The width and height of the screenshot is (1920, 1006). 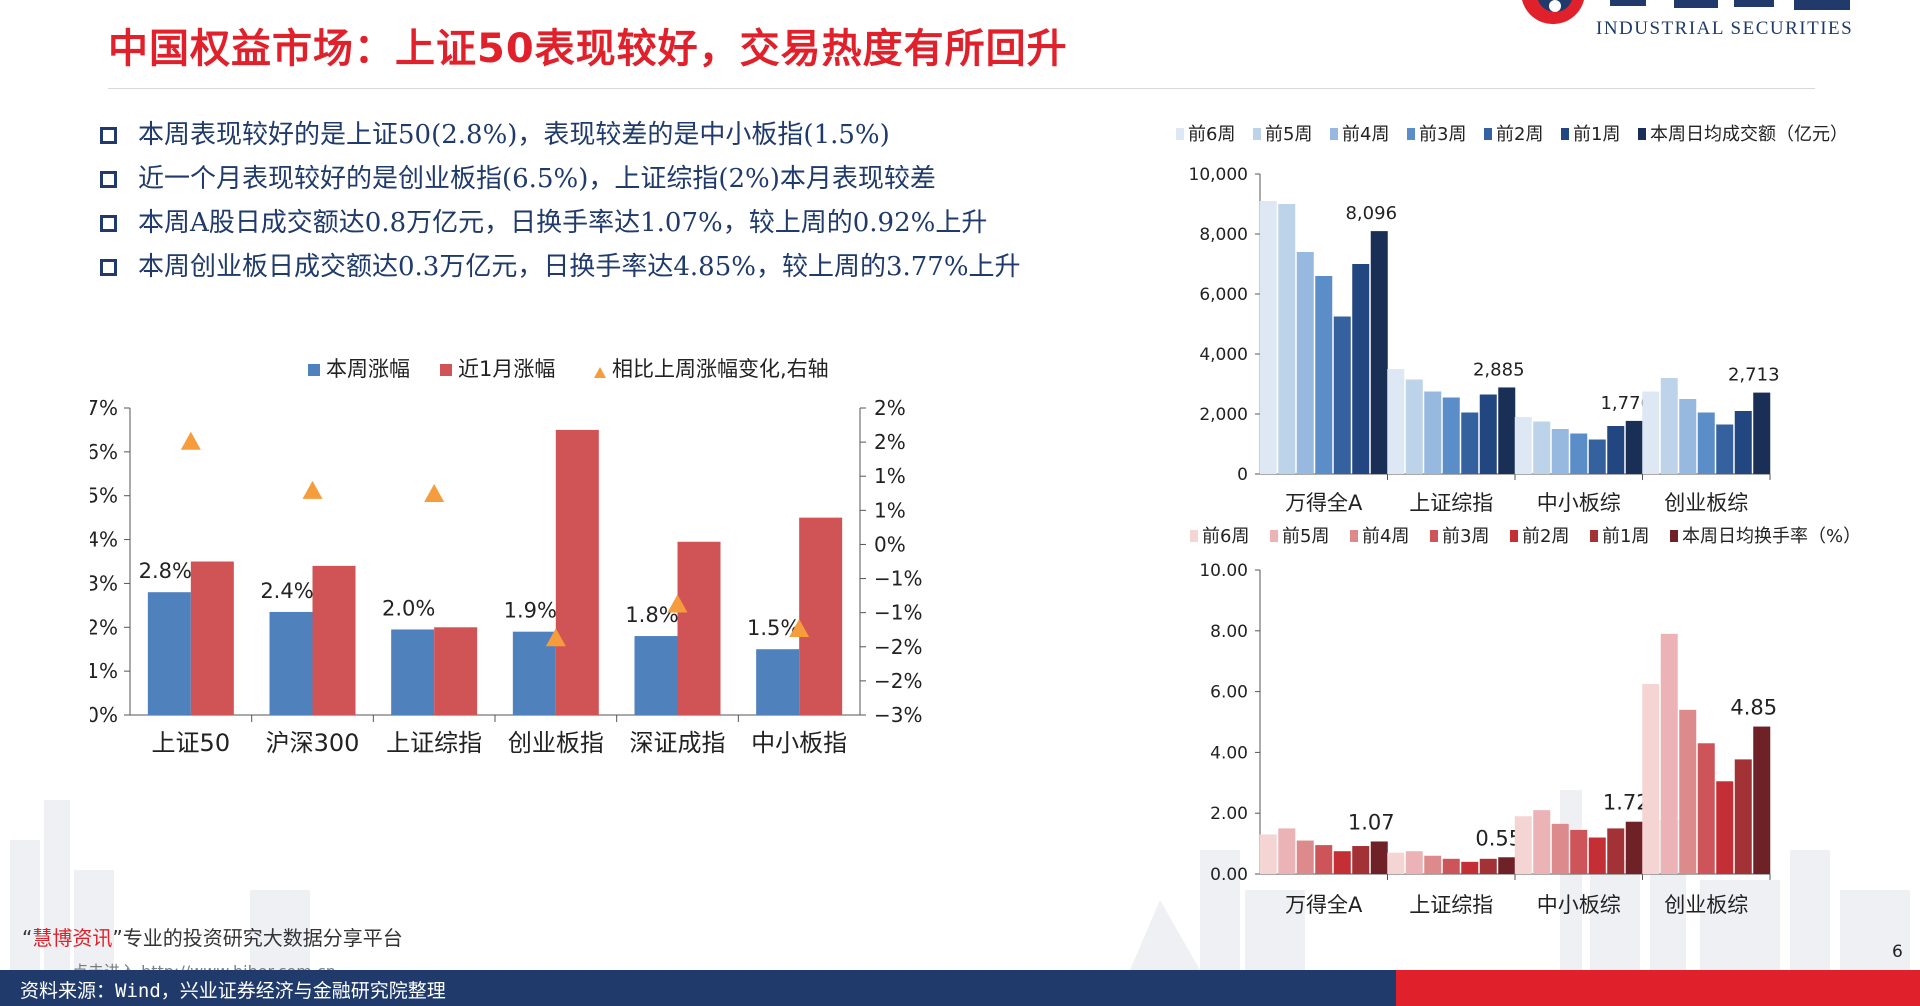 What do you see at coordinates (1223, 295) in the screenshot?
I see `y-tick-label: 6,000` at bounding box center [1223, 295].